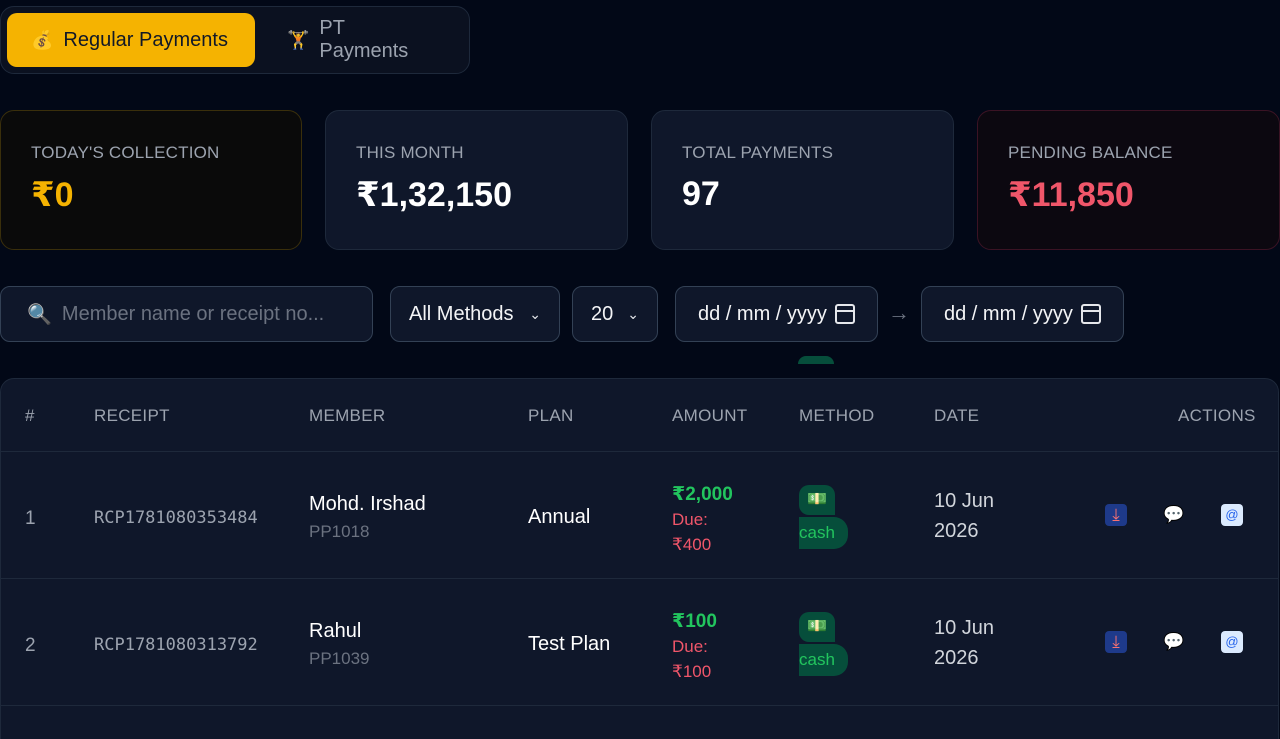 This screenshot has height=739, width=1280. I want to click on stat-label: PENDING BALANCE, so click(1090, 152).